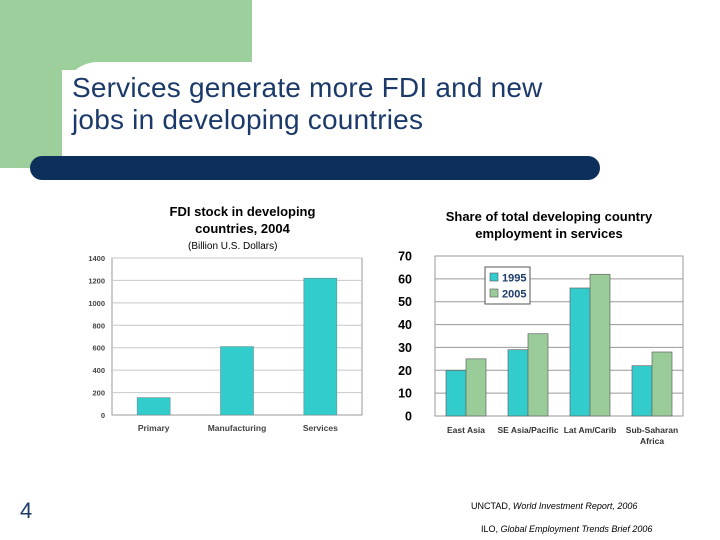 The height and width of the screenshot is (540, 720). What do you see at coordinates (242, 220) in the screenshot?
I see `fdi-chart-title: FDI stock in developing countries, 2004` at bounding box center [242, 220].